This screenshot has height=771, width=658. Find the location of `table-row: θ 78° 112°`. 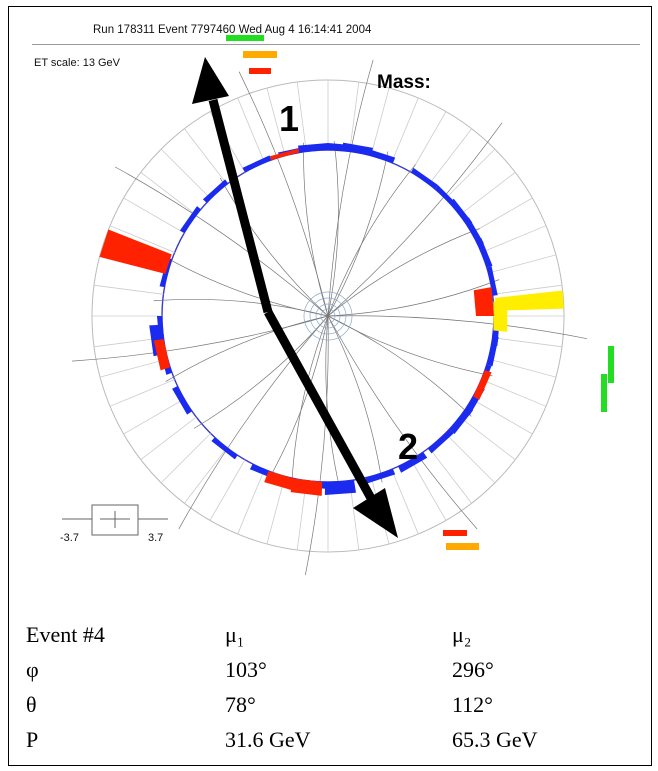

table-row: θ 78° 112° is located at coordinates (329, 704).